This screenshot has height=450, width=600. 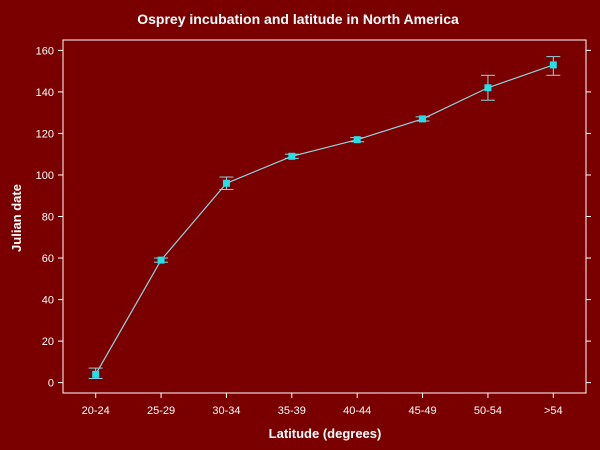 What do you see at coordinates (422, 411) in the screenshot?
I see `x-tick-label: 45-49` at bounding box center [422, 411].